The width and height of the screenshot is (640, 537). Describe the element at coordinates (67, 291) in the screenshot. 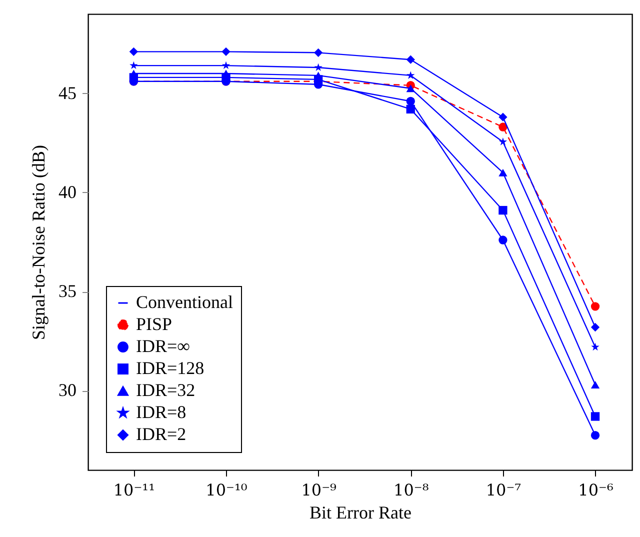

I see `y-tick-label: 35` at that location.